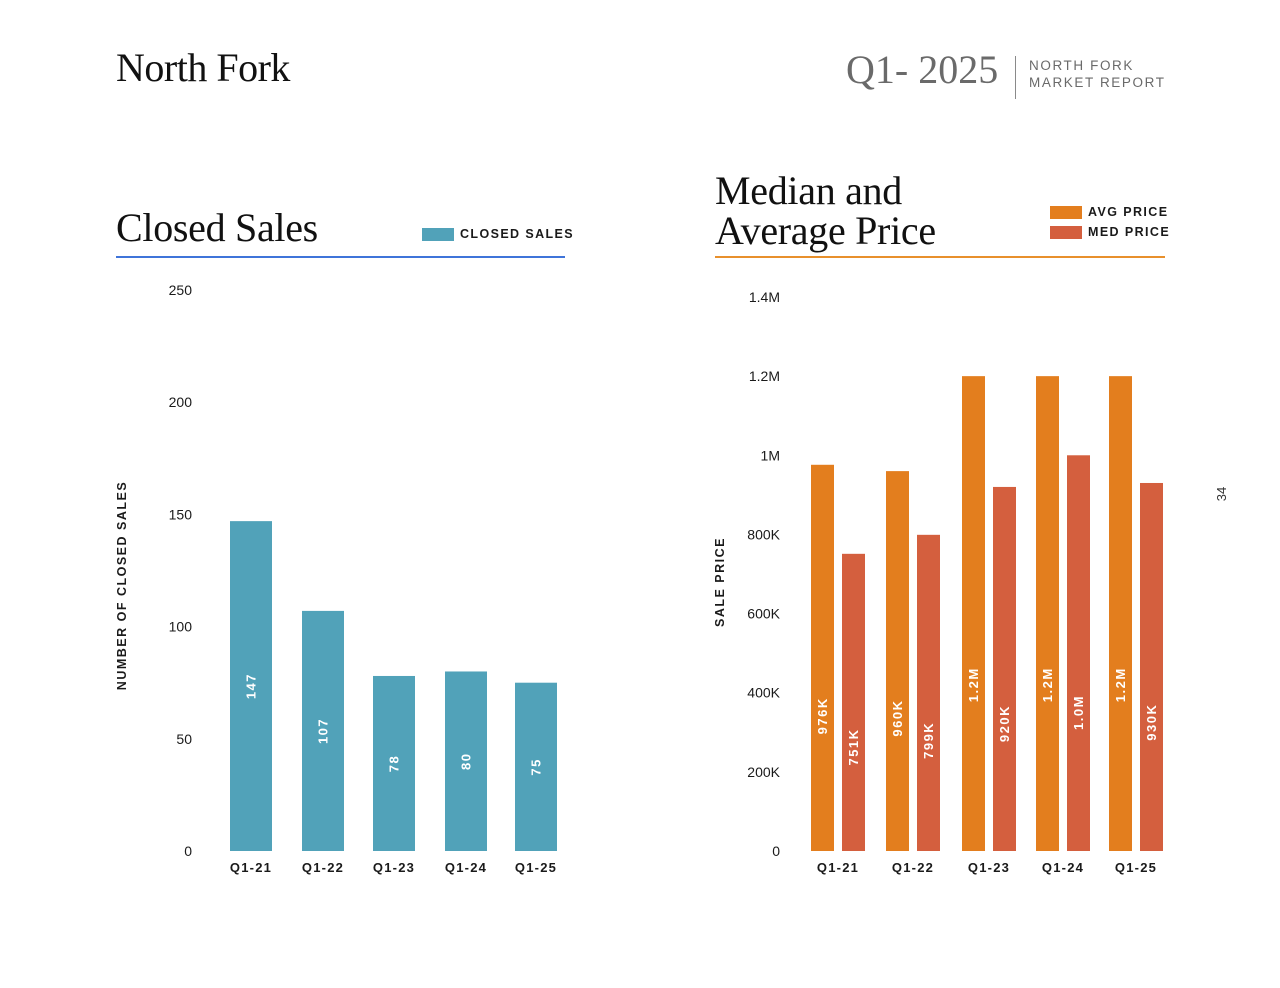 This screenshot has height=988, width=1280. Describe the element at coordinates (1151, 722) in the screenshot. I see `price-bar-value-label: 930K` at that location.